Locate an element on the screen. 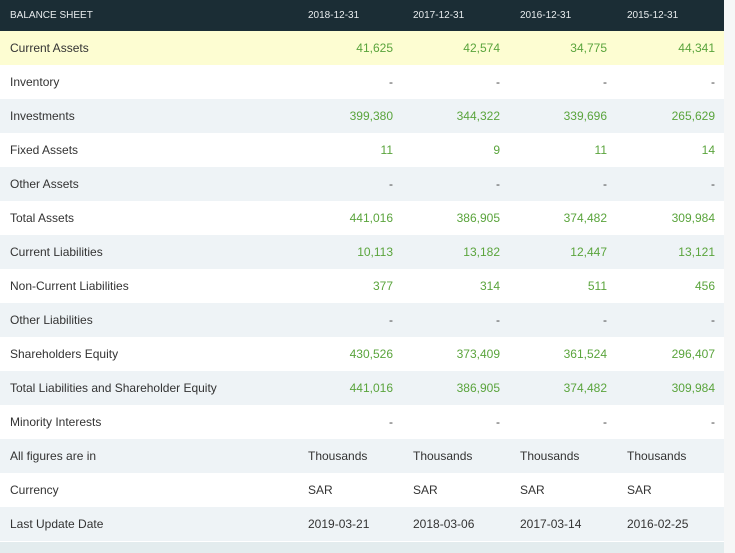 This screenshot has height=553, width=735. value-cell: 344,322 is located at coordinates (478, 116).